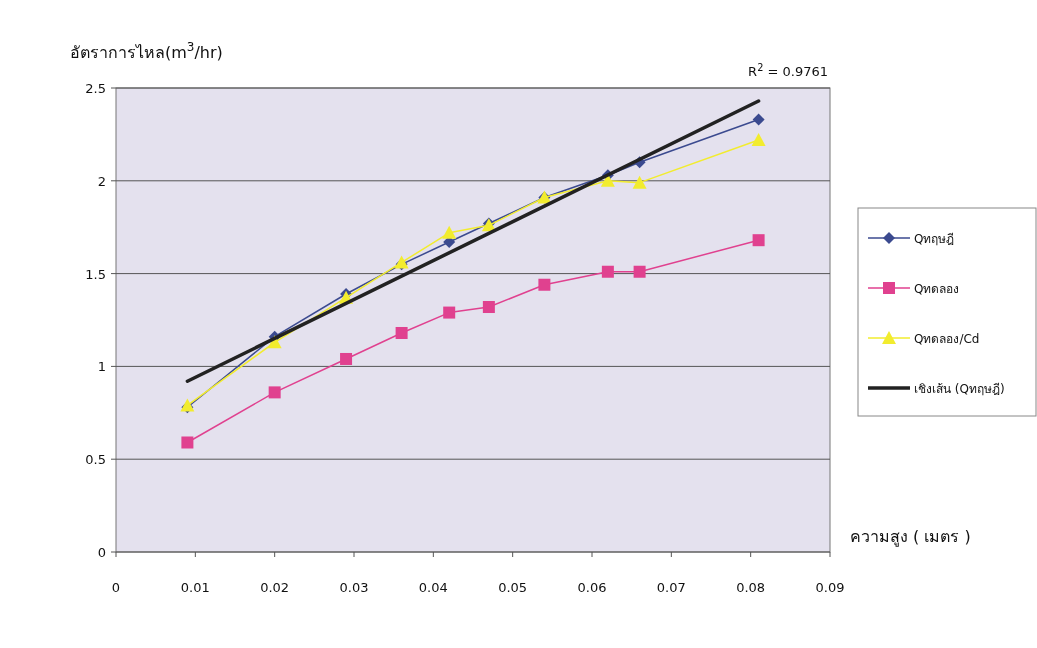 The height and width of the screenshot is (648, 1037). Describe the element at coordinates (934, 239) in the screenshot. I see `legend-label: Qทฤษฎี` at that location.